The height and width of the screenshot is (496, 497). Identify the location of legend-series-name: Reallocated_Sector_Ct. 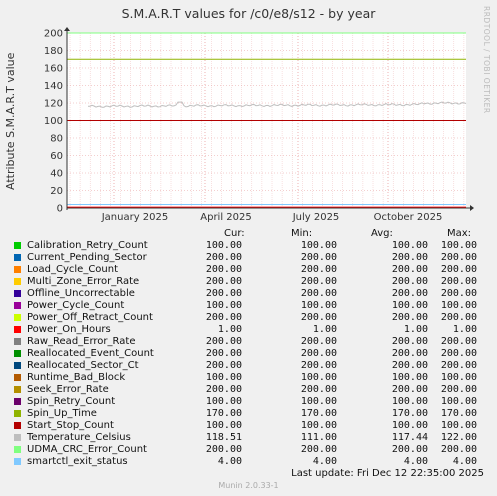
(83, 365).